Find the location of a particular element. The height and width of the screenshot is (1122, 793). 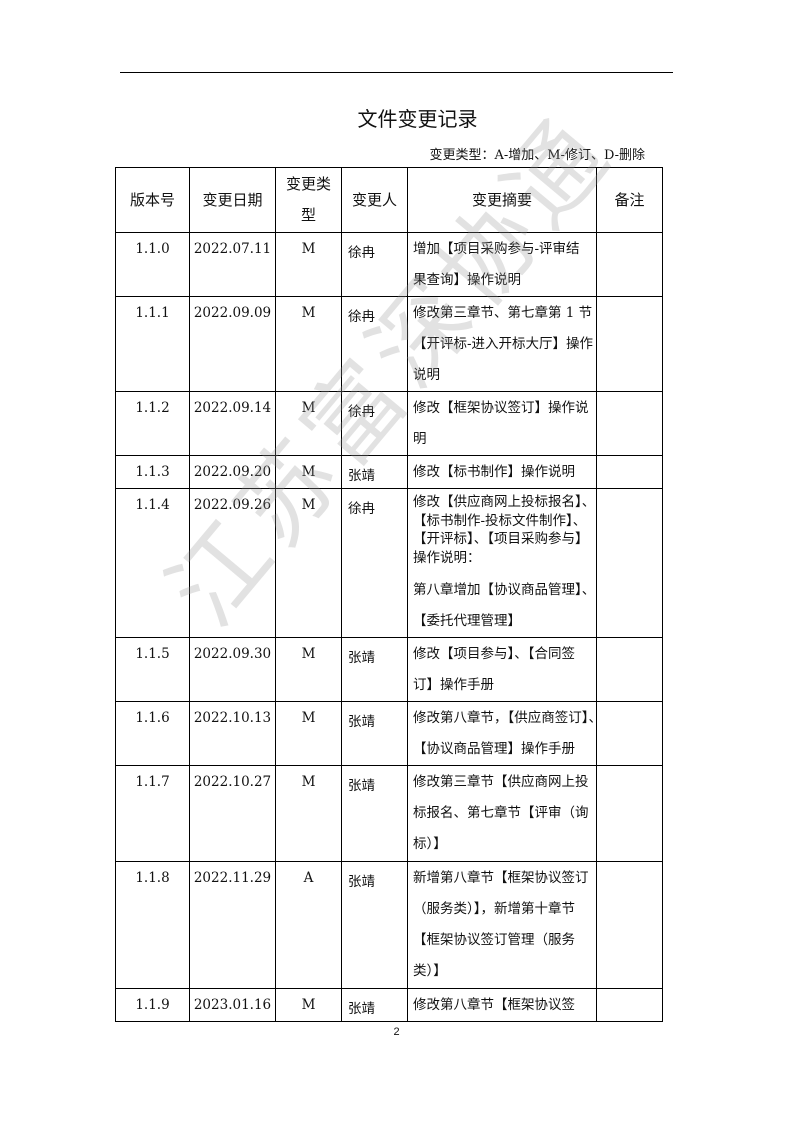

summary-cell: 修改【标书制作】操作说明 is located at coordinates (502, 472).